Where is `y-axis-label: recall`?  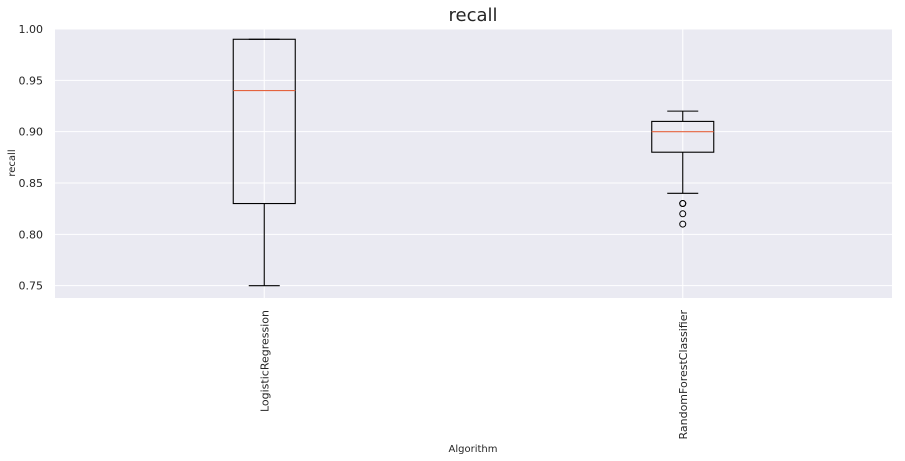
y-axis-label: recall is located at coordinates (12, 162).